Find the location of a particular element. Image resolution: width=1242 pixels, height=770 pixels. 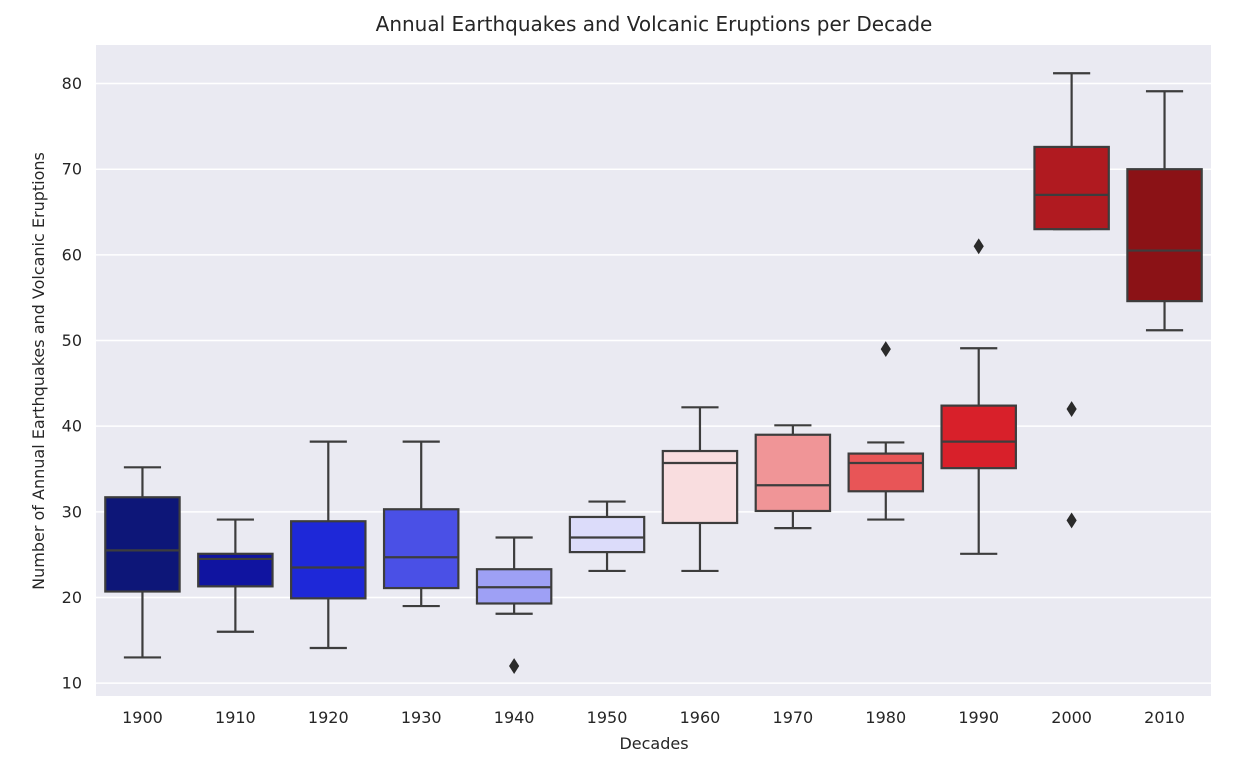

x-tick-label-1980: 1980 is located at coordinates (885, 717).